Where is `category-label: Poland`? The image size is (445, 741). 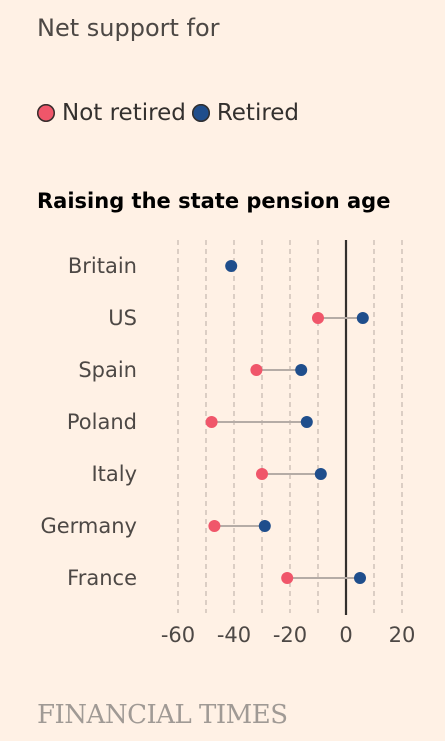 category-label: Poland is located at coordinates (102, 422).